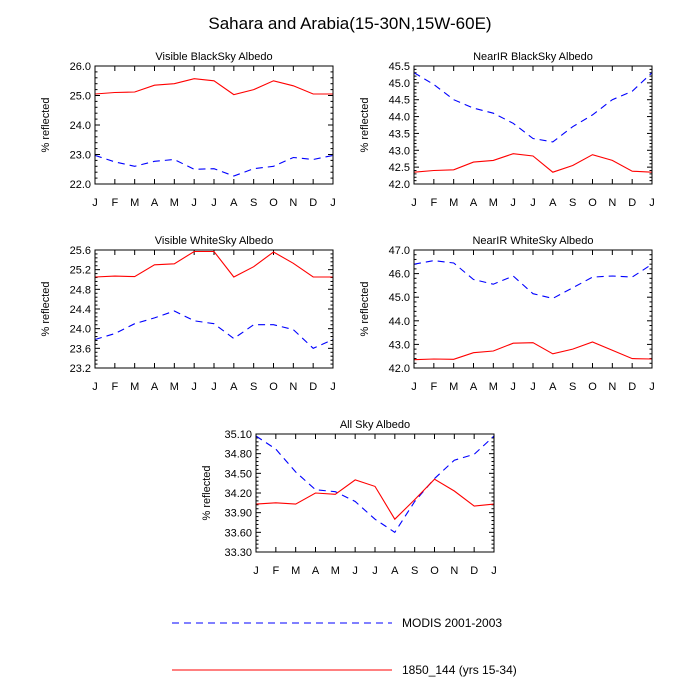 The width and height of the screenshot is (700, 700). What do you see at coordinates (80, 67) in the screenshot?
I see `y-tick-label: 26.0` at bounding box center [80, 67].